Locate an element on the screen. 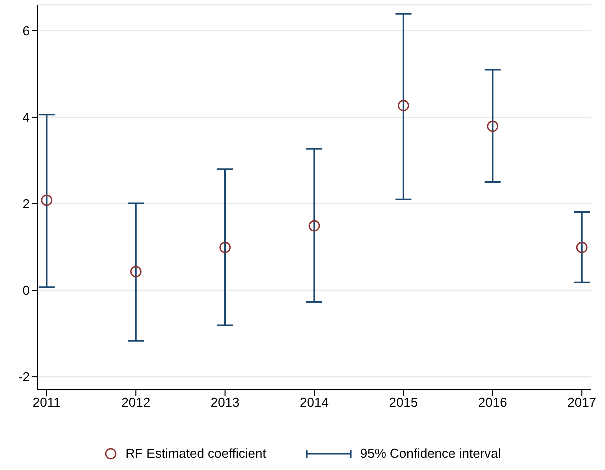 Image resolution: width=605 pixels, height=470 pixels. text: 95% Confidence interval is located at coordinates (431, 453).